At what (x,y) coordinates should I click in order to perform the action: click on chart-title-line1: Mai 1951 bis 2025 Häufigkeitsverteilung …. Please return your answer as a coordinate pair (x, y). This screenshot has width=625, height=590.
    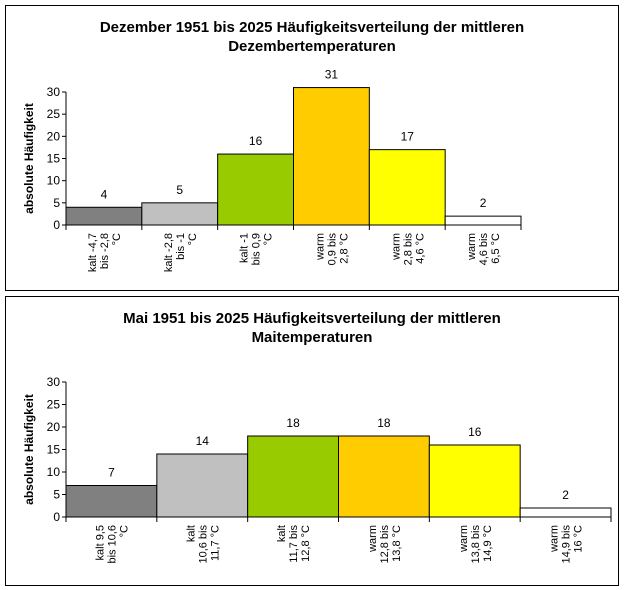
    Looking at the image, I should click on (312, 318).